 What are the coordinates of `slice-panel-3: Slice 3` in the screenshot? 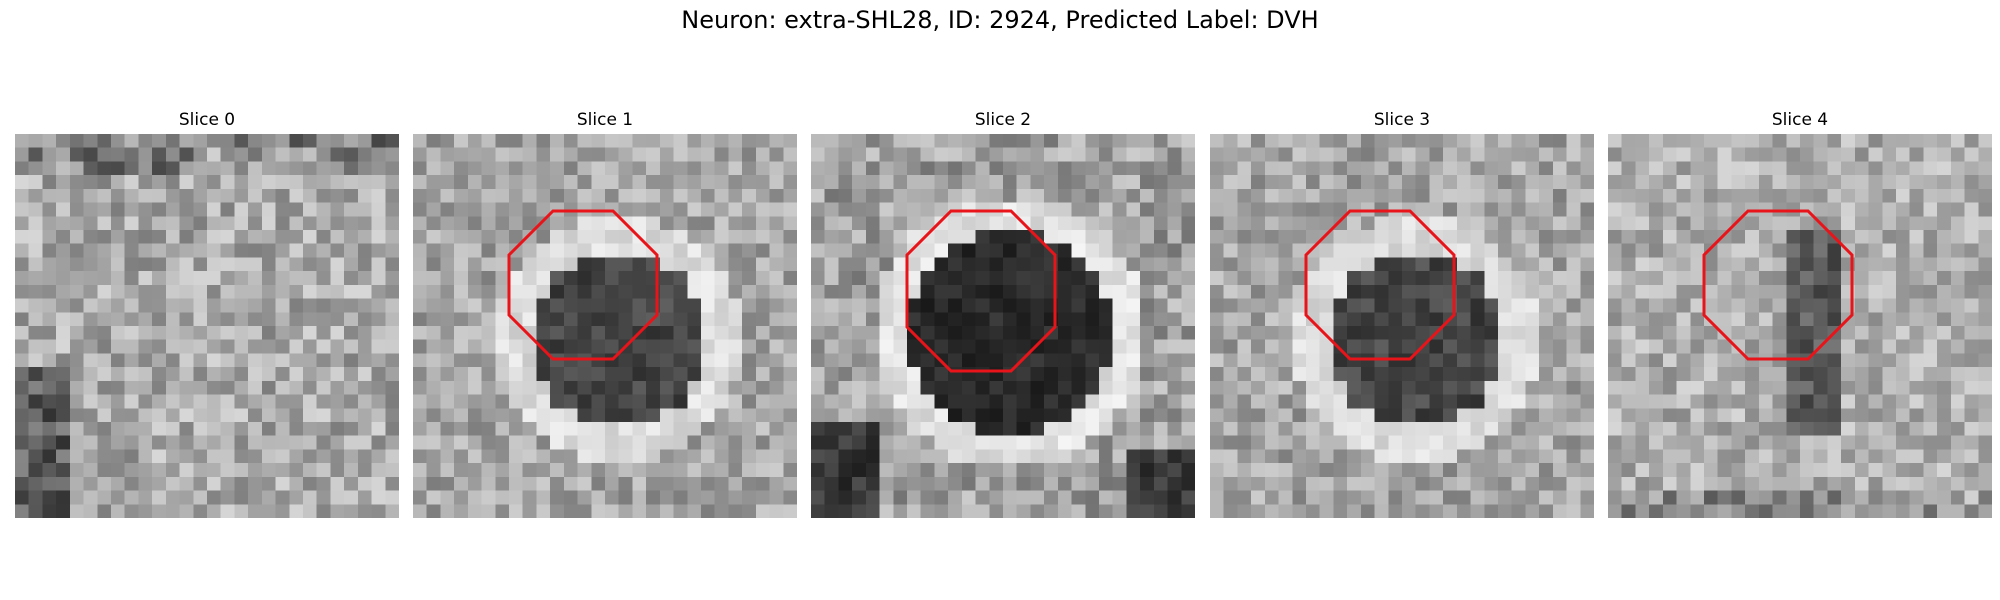 It's located at (1402, 312).